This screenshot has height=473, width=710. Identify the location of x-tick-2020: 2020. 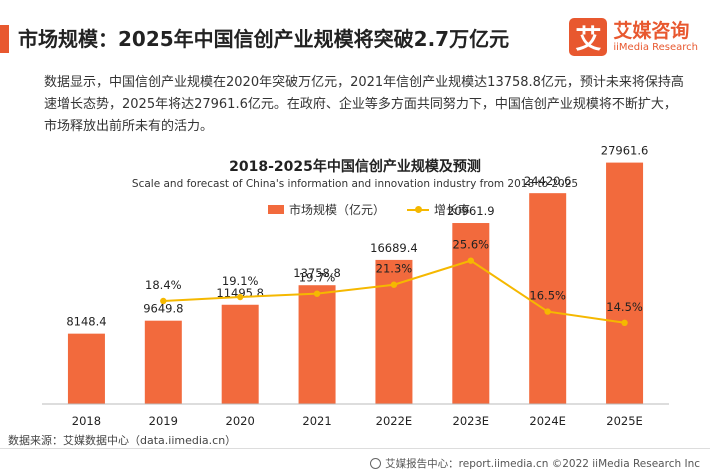
(240, 421).